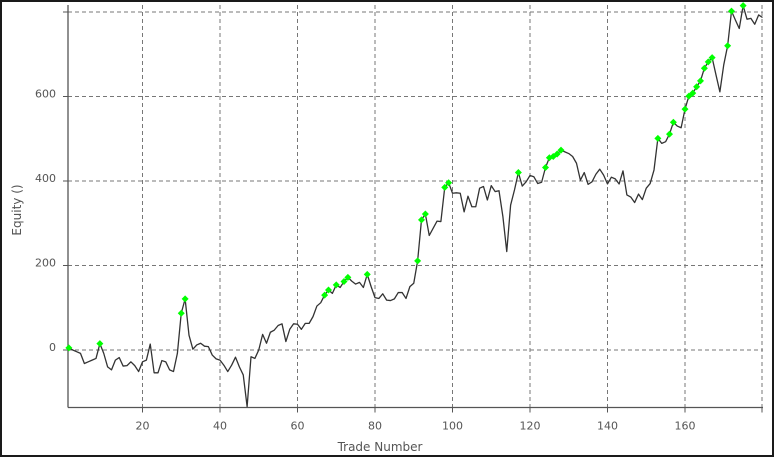 Image resolution: width=774 pixels, height=457 pixels. What do you see at coordinates (143, 426) in the screenshot?
I see `x-tick-label: 20` at bounding box center [143, 426].